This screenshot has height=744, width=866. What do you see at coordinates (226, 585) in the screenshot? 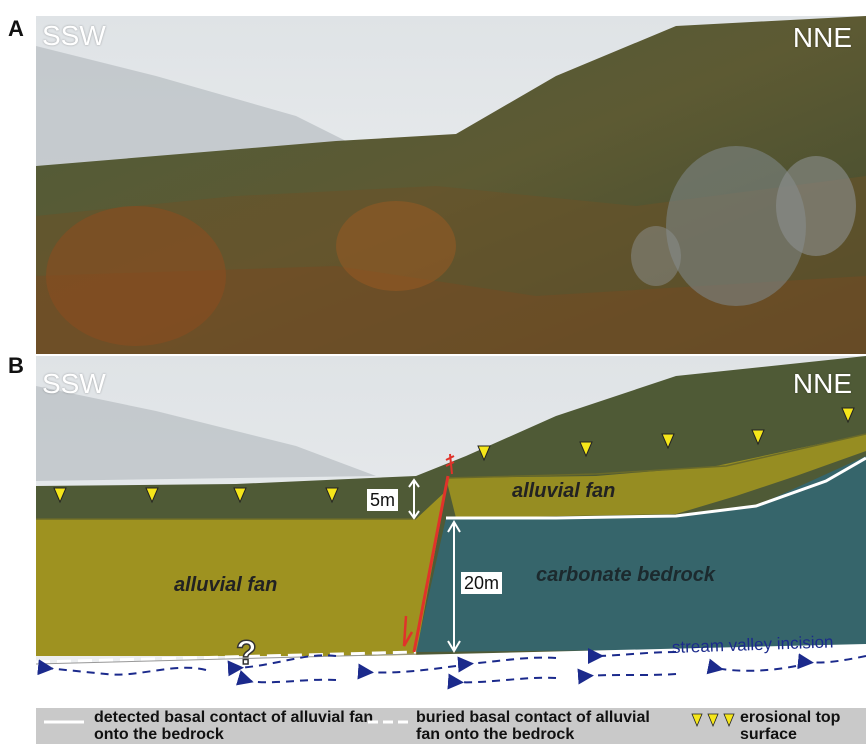
I see `label-alluvial-fan-left: alluvial fan` at bounding box center [226, 585].